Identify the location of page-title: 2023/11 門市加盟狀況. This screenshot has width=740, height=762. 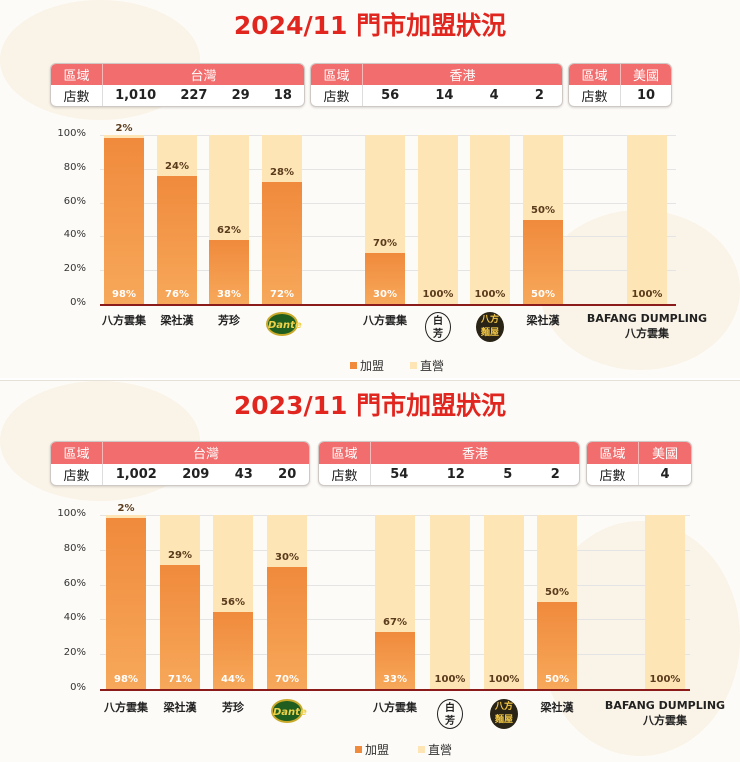
(370, 405).